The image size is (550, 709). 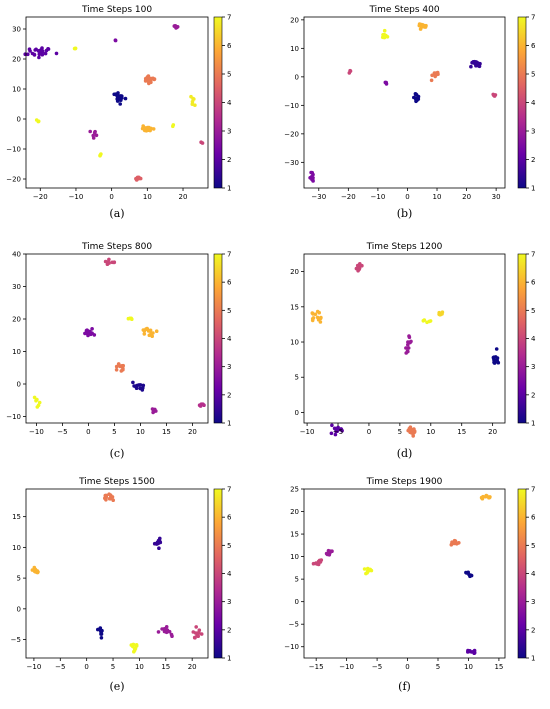 I want to click on panel-title: Time Steps 800, so click(x=116, y=247).